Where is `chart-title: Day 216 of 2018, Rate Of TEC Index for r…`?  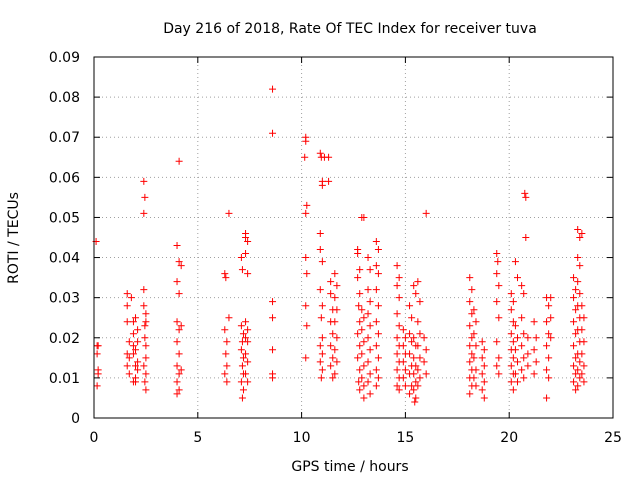
chart-title: Day 216 of 2018, Rate Of TEC Index for r… is located at coordinates (350, 29).